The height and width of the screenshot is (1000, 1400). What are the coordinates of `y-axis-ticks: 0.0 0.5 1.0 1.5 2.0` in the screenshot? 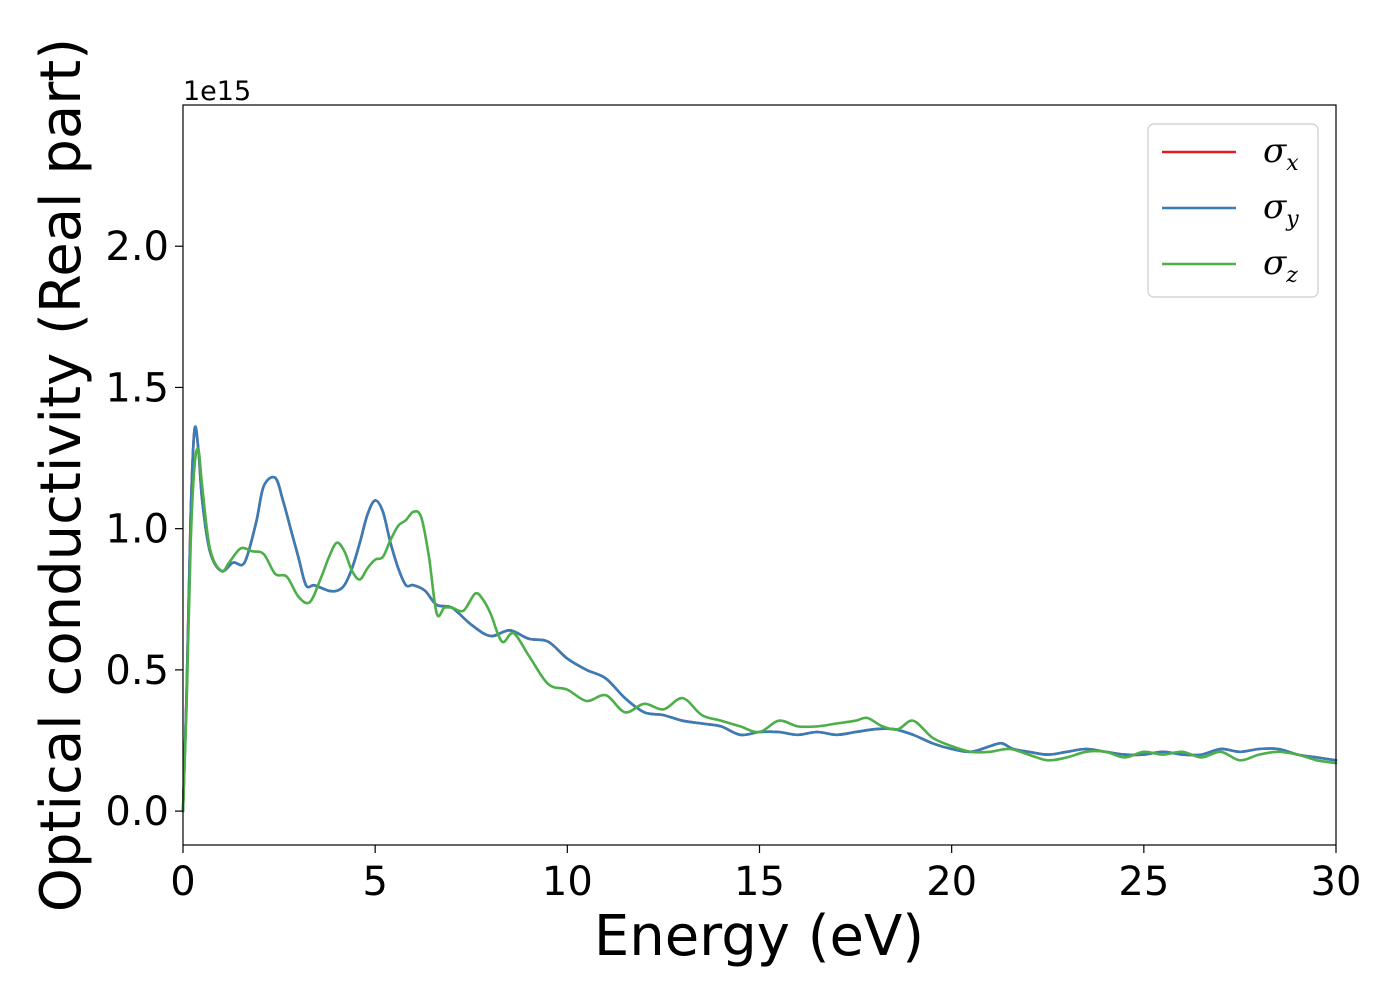 It's located at (144, 529).